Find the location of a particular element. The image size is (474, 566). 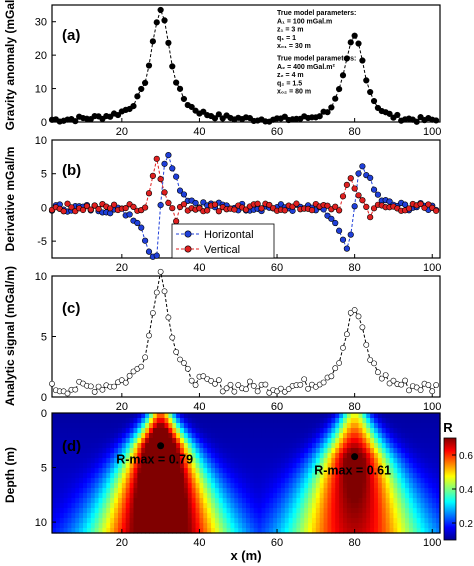

x-axis-label-d: x (m) is located at coordinates (245, 555).